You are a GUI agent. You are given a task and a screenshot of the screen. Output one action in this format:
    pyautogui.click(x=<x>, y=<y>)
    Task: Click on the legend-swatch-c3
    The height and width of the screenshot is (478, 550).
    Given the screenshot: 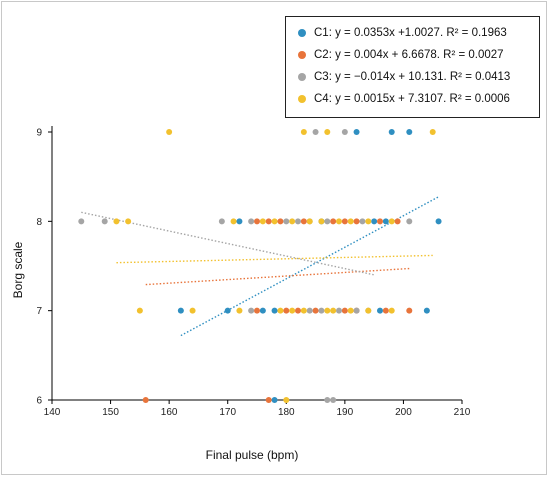 What is the action you would take?
    pyautogui.click(x=302, y=77)
    